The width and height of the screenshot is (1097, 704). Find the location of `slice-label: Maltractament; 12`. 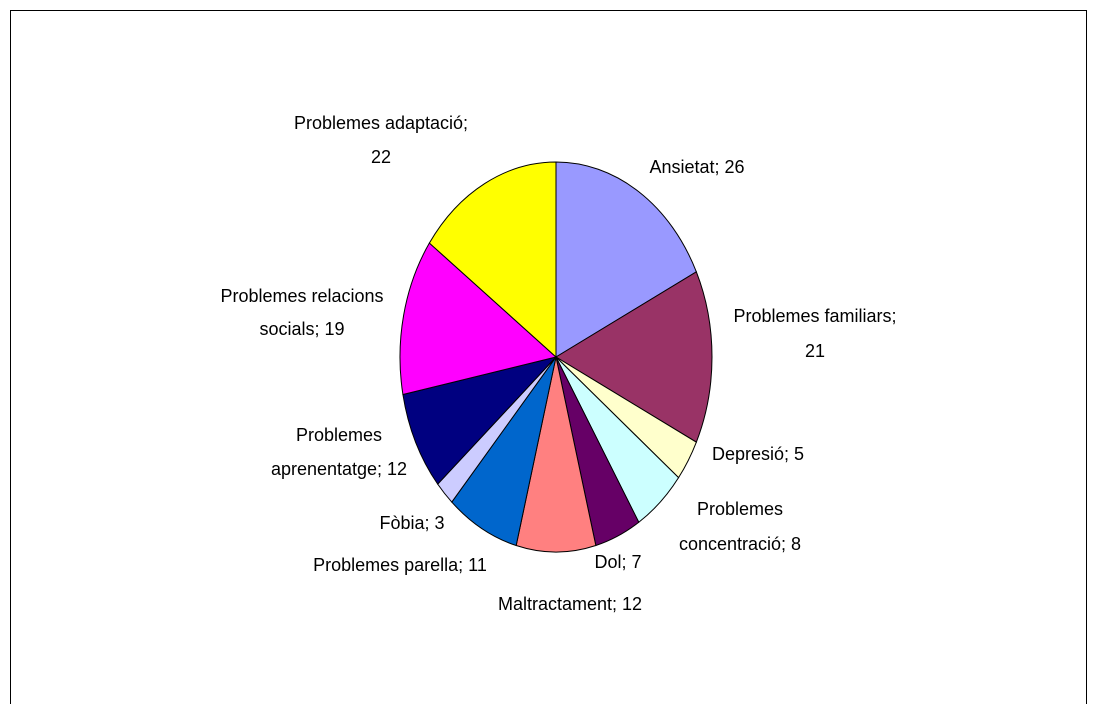

slice-label: Maltractament; 12 is located at coordinates (570, 604).